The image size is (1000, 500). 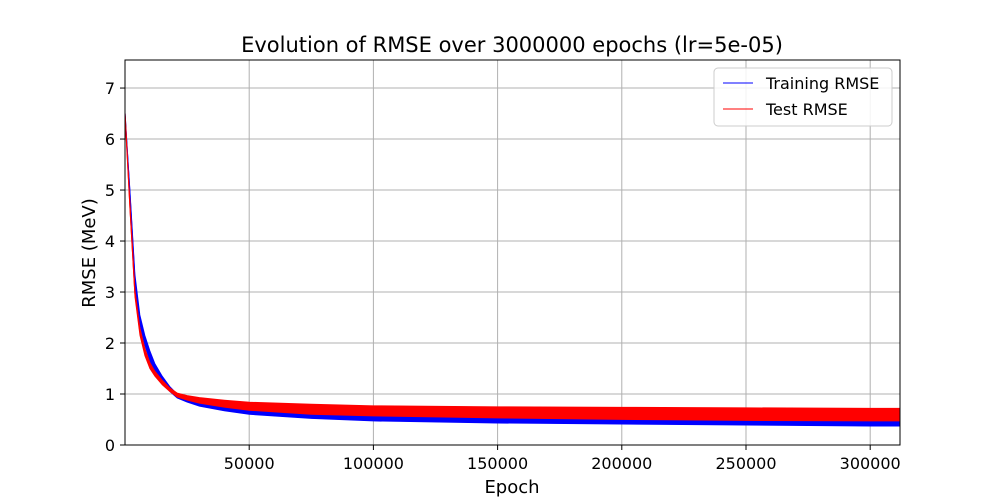 I want to click on y-tick-label: 3, so click(x=110, y=292).